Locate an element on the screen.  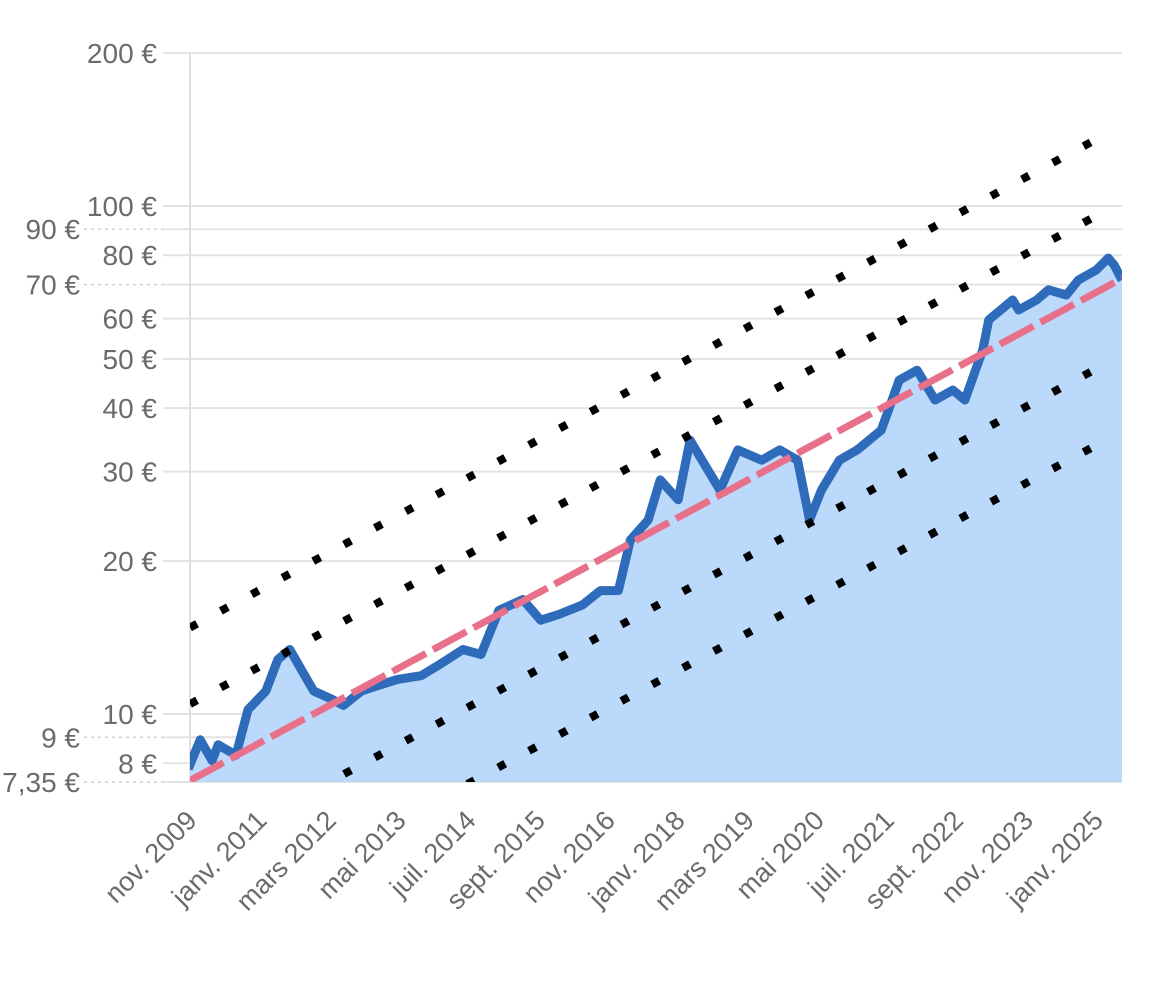
y-tick-label: 7,35 € is located at coordinates (41, 782).